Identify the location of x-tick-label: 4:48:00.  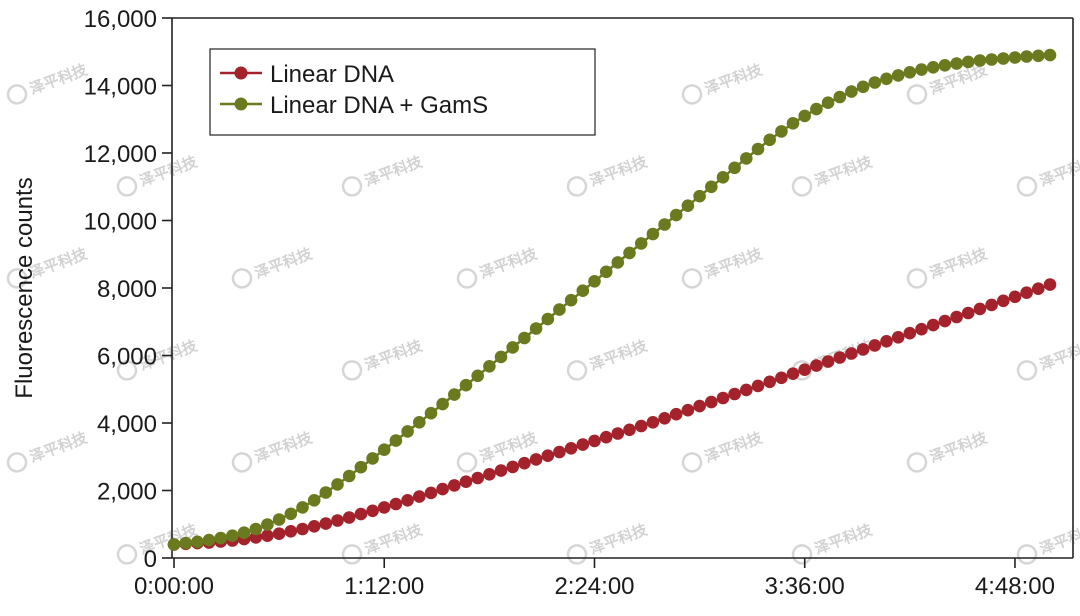
(1015, 586).